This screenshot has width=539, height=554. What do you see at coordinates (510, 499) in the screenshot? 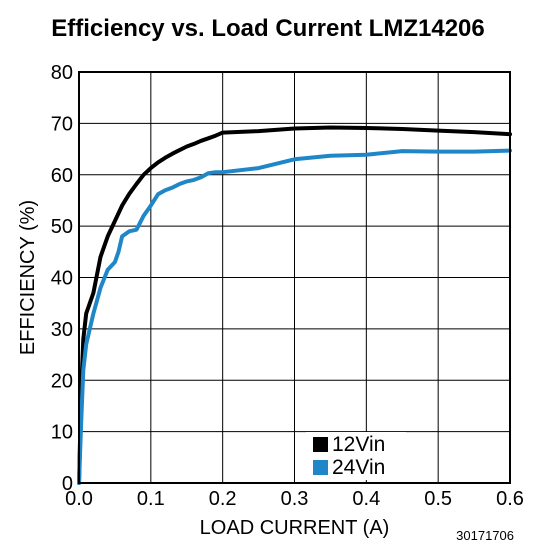
I see `x-tick-label: 0.6` at bounding box center [510, 499].